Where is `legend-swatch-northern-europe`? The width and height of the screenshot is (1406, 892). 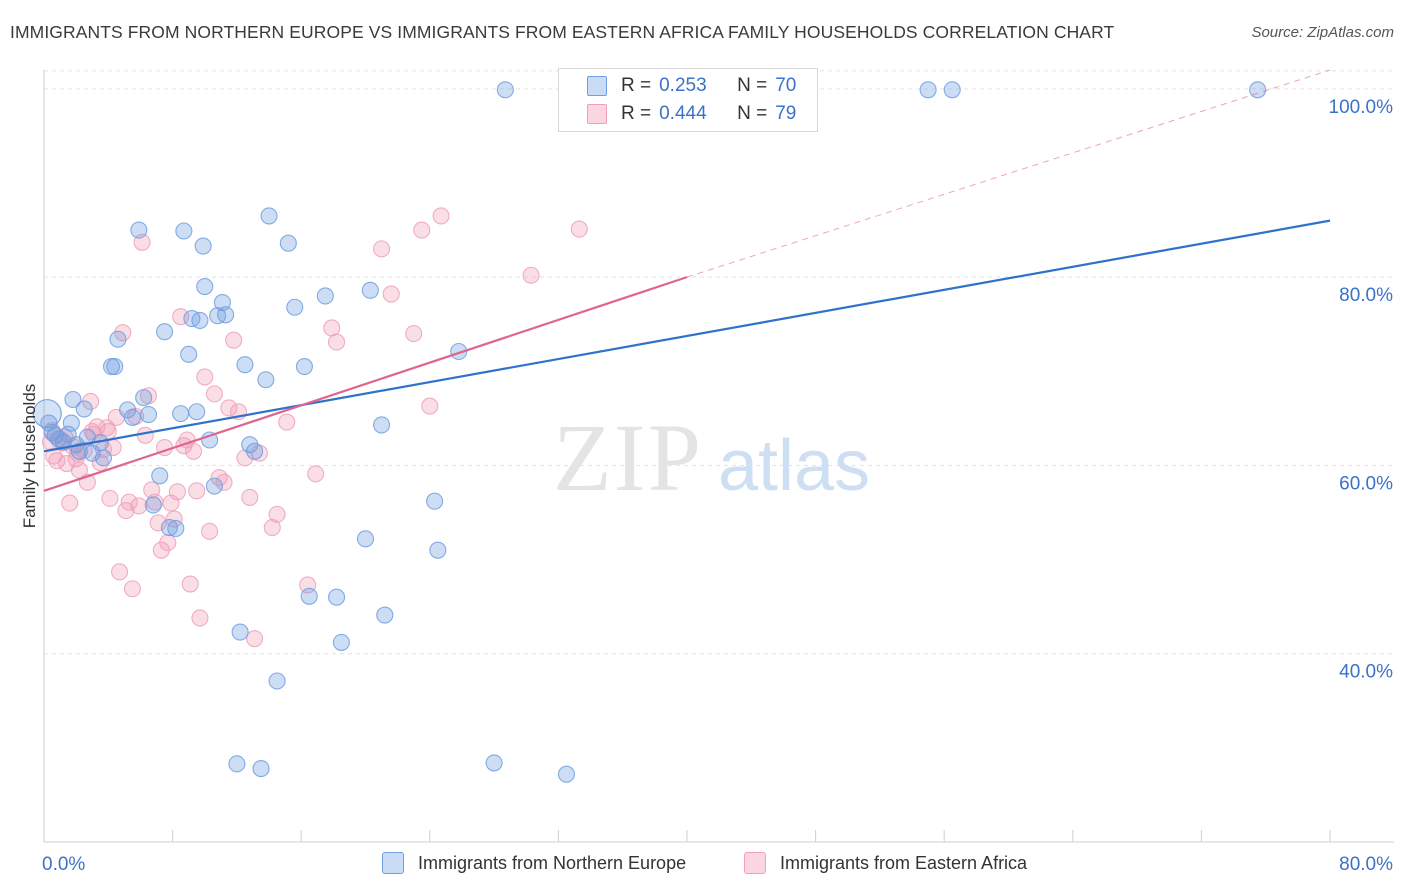 legend-swatch-northern-europe is located at coordinates (393, 863).